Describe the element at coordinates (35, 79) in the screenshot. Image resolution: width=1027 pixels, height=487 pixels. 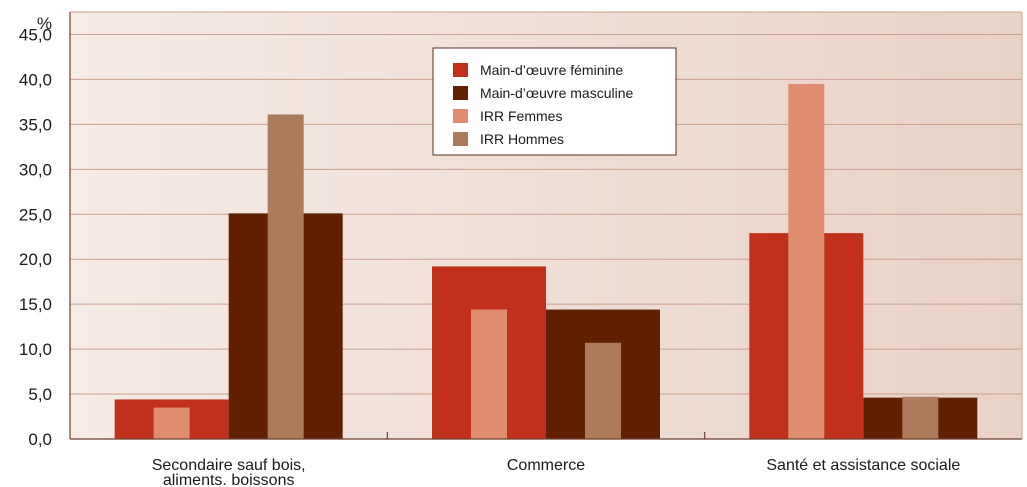
I see `y-tick-label: 40,0` at that location.